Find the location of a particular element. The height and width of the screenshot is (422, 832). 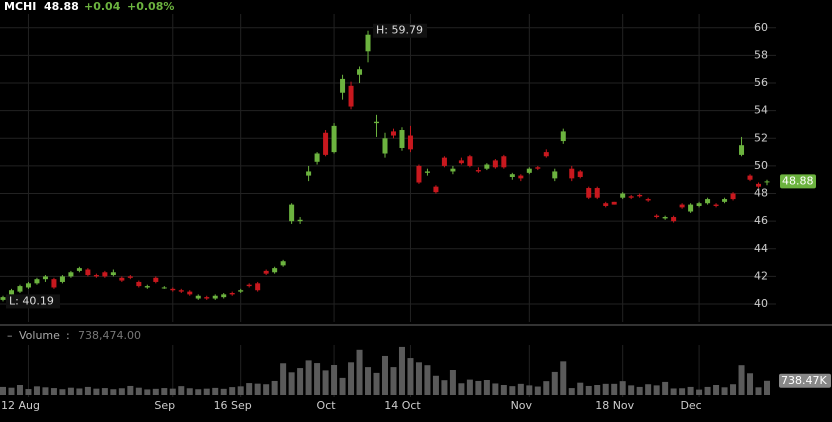

x-tick-label: Nov is located at coordinates (522, 405).